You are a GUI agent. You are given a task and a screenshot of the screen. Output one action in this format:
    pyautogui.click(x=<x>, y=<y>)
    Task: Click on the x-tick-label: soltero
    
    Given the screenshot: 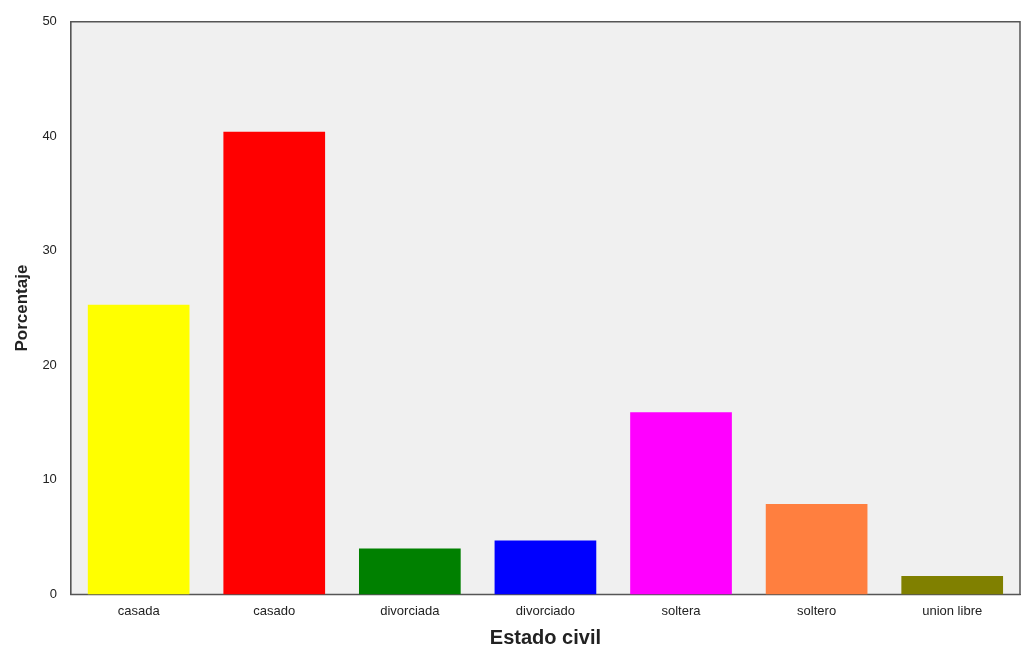 What is the action you would take?
    pyautogui.click(x=817, y=610)
    